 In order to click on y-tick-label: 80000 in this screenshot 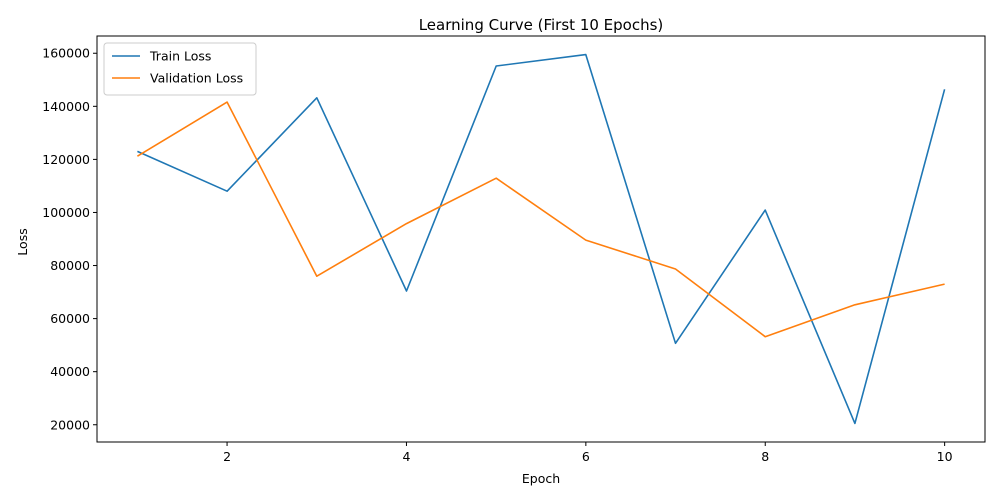, I will do `click(70, 265)`.